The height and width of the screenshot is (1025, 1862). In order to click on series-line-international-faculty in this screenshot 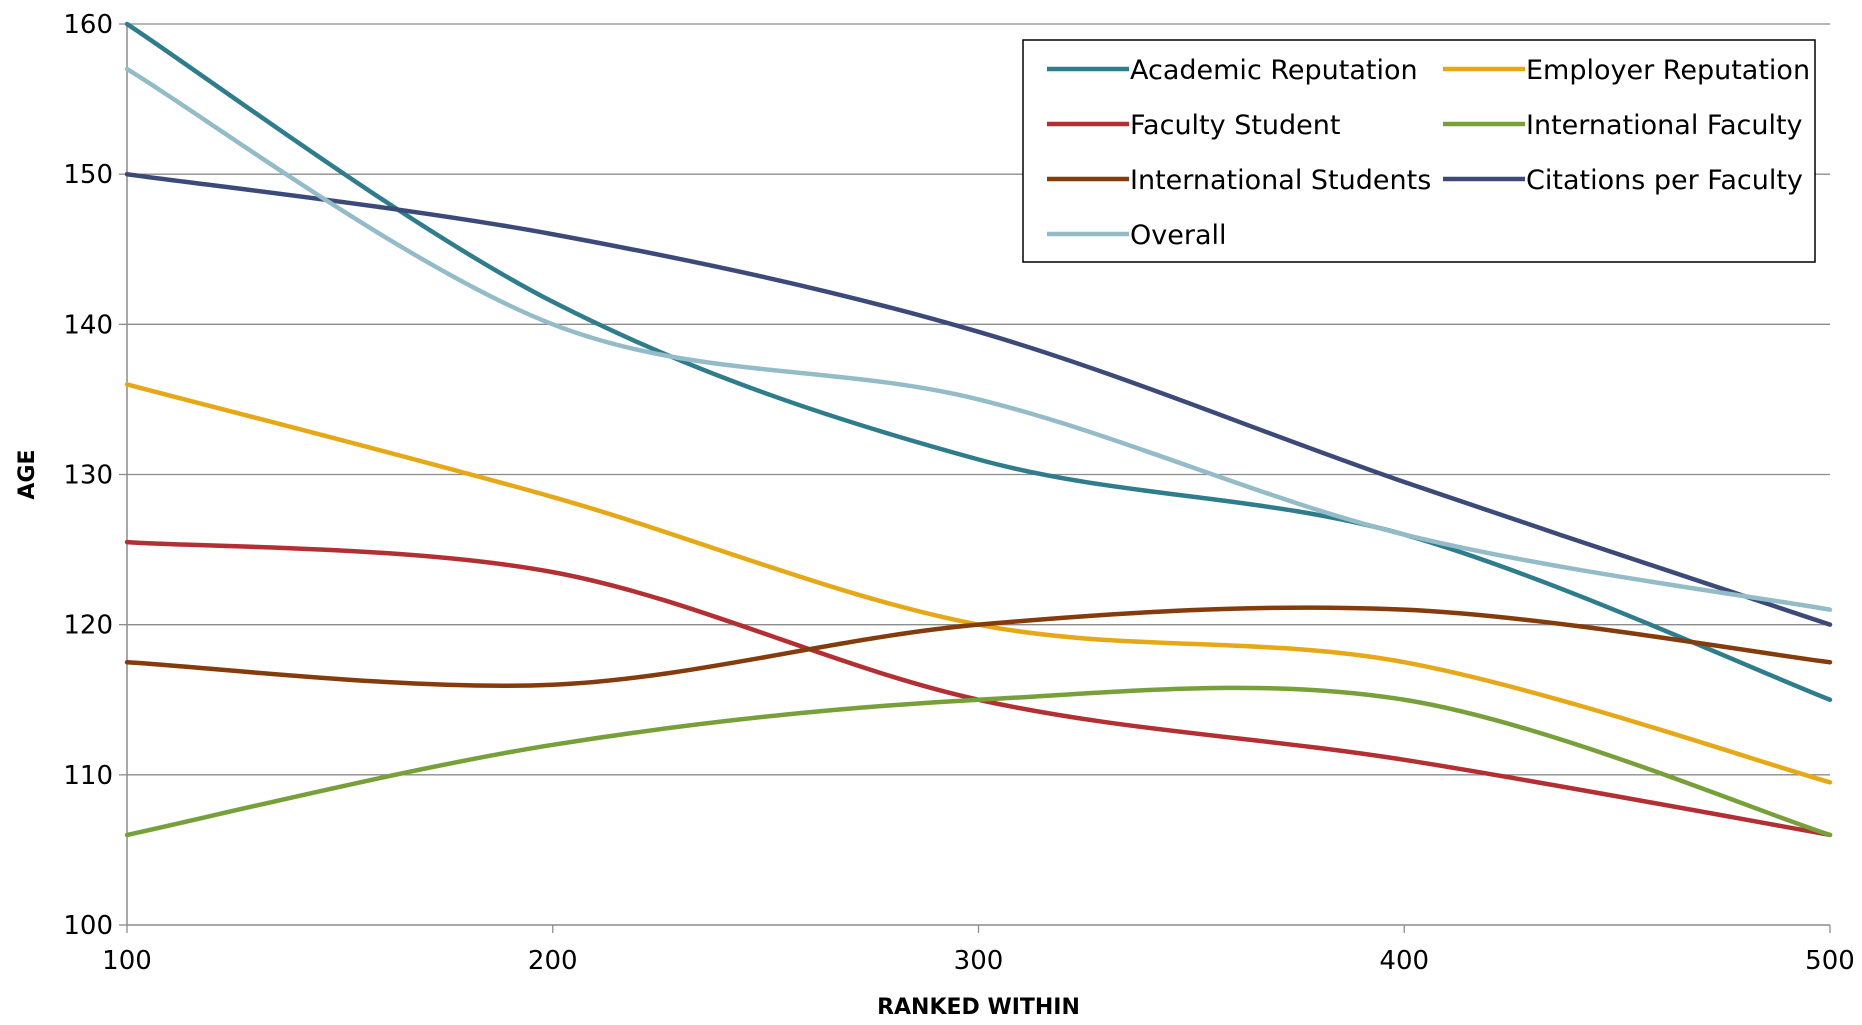, I will do `click(978, 761)`.